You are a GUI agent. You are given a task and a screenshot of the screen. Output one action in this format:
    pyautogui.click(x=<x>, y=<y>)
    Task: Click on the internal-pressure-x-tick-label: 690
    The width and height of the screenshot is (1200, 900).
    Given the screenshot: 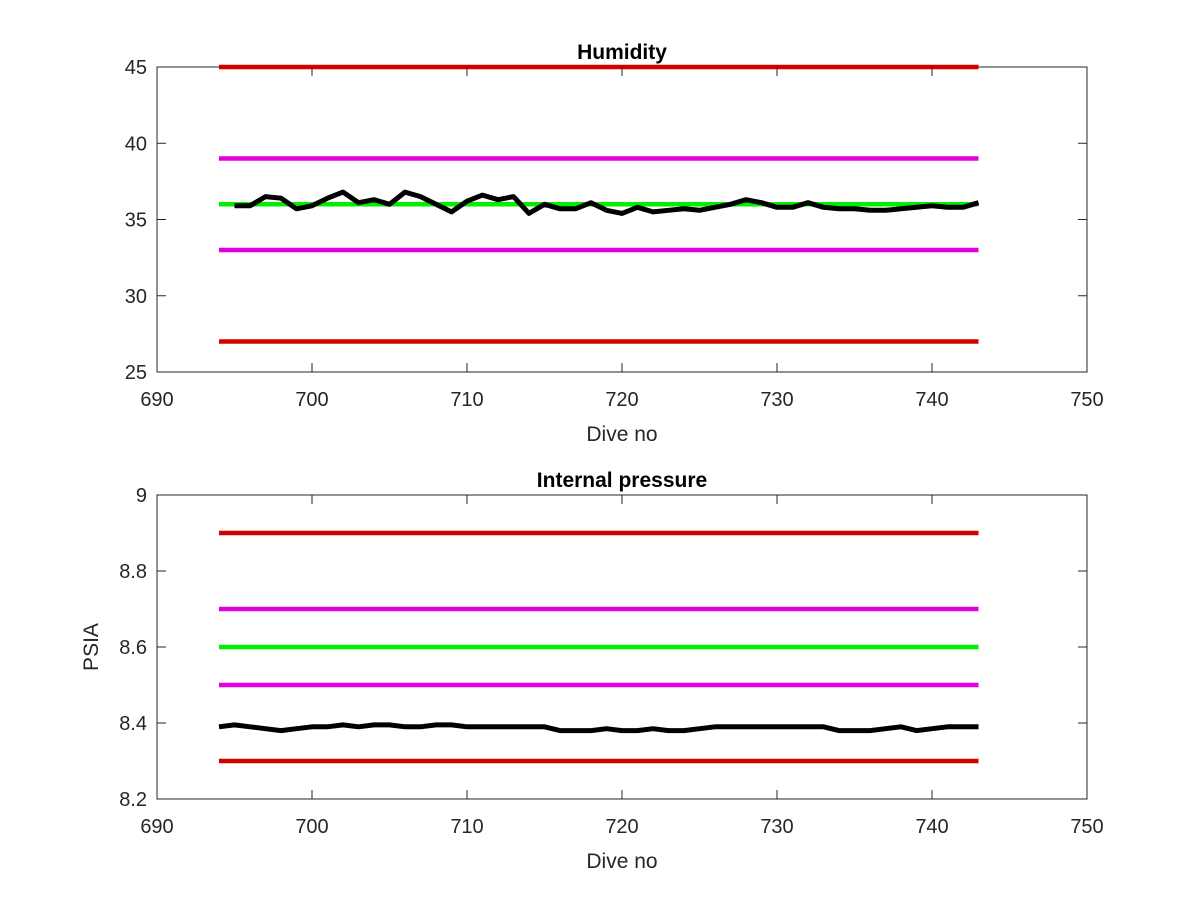 What is the action you would take?
    pyautogui.click(x=156, y=827)
    